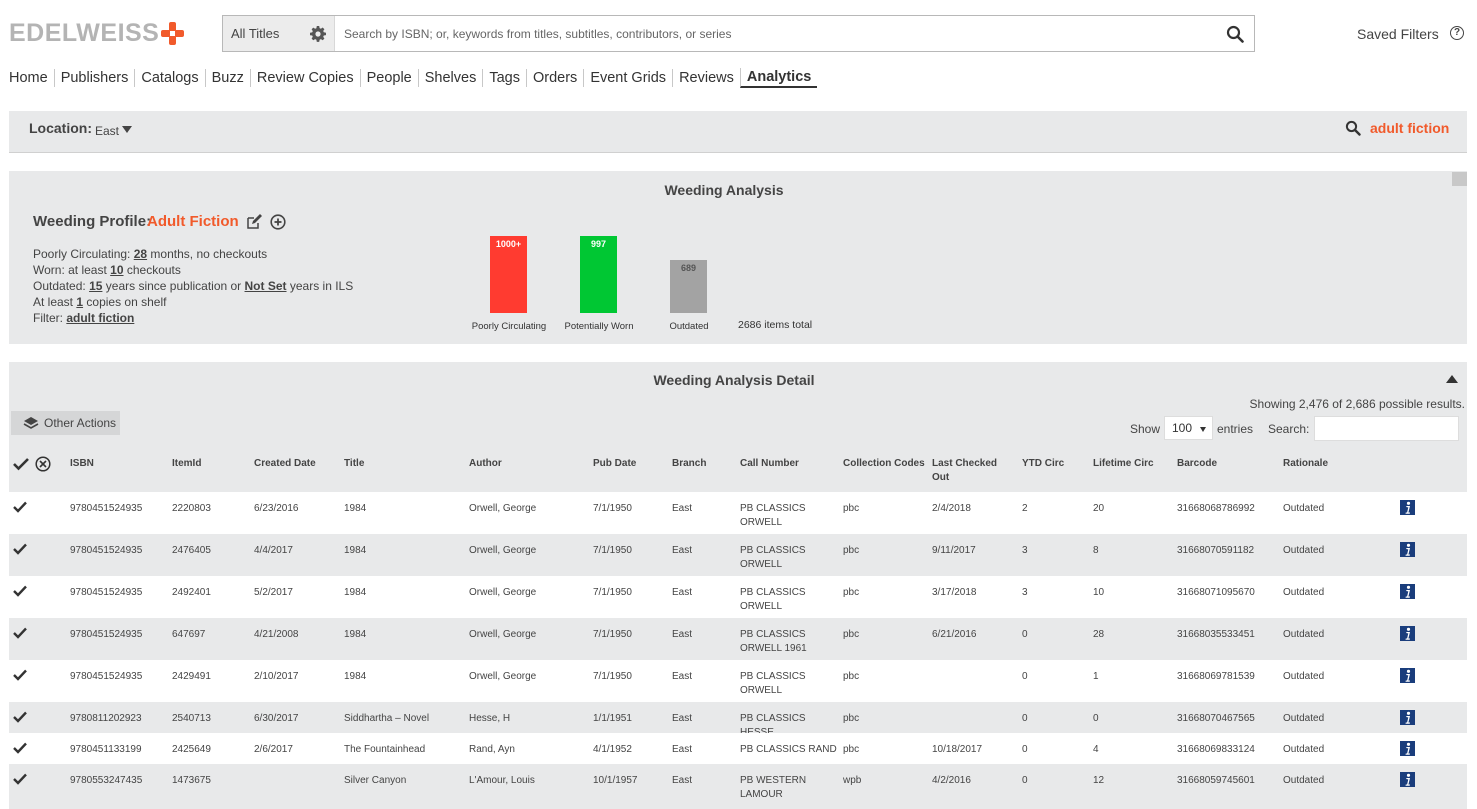 The width and height of the screenshot is (1477, 809). Describe the element at coordinates (169, 78) in the screenshot. I see `nav-catalogs: Catalogs` at that location.